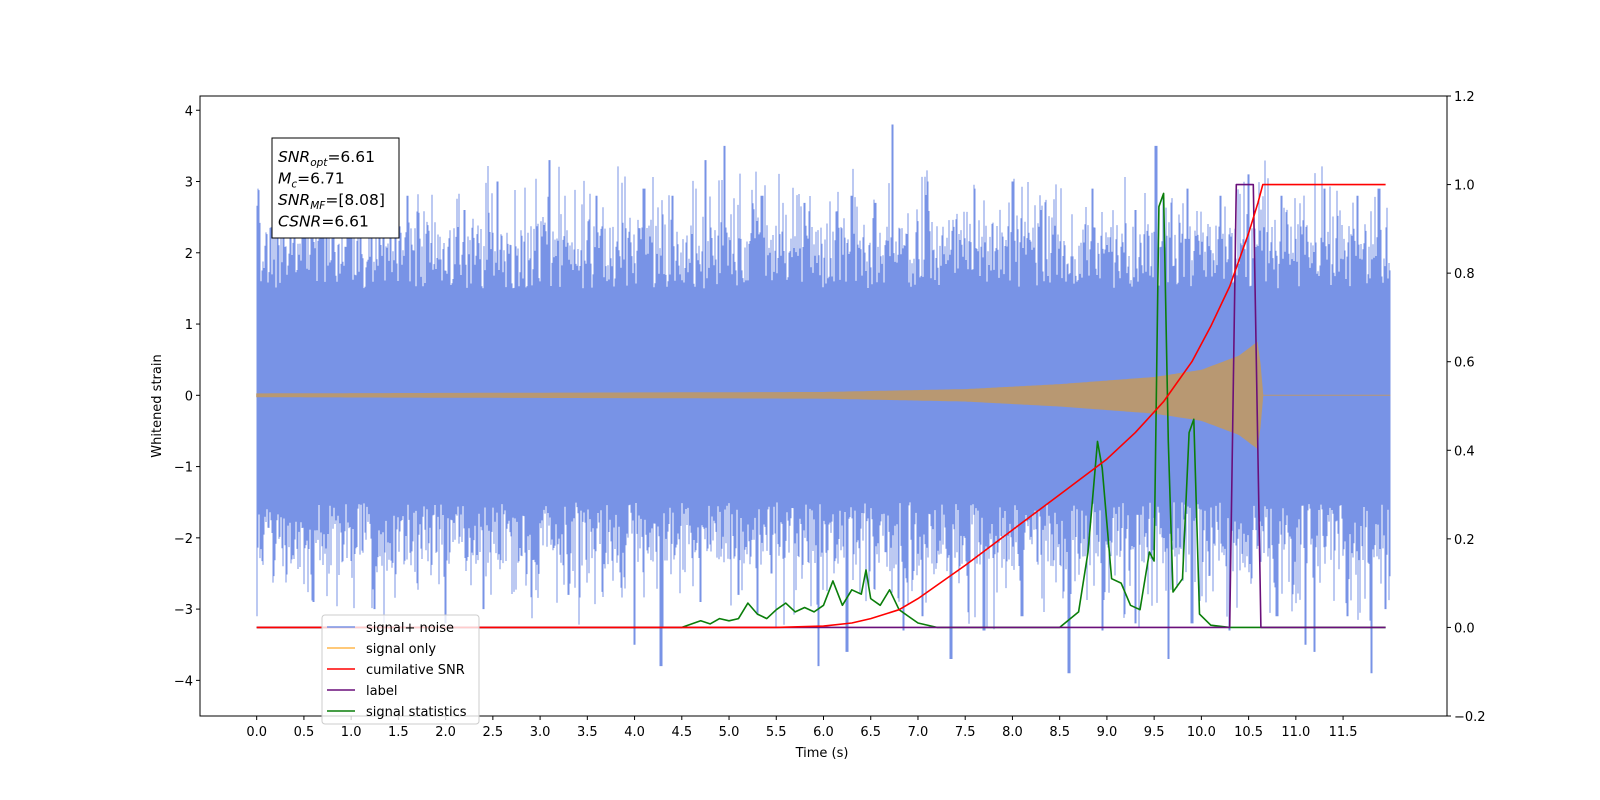 The width and height of the screenshot is (1600, 800). What do you see at coordinates (157, 405) in the screenshot?
I see `y-axis-label: Whitened strain` at bounding box center [157, 405].